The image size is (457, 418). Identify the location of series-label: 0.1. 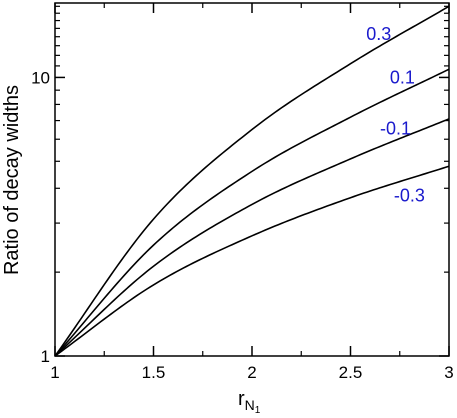
(402, 78).